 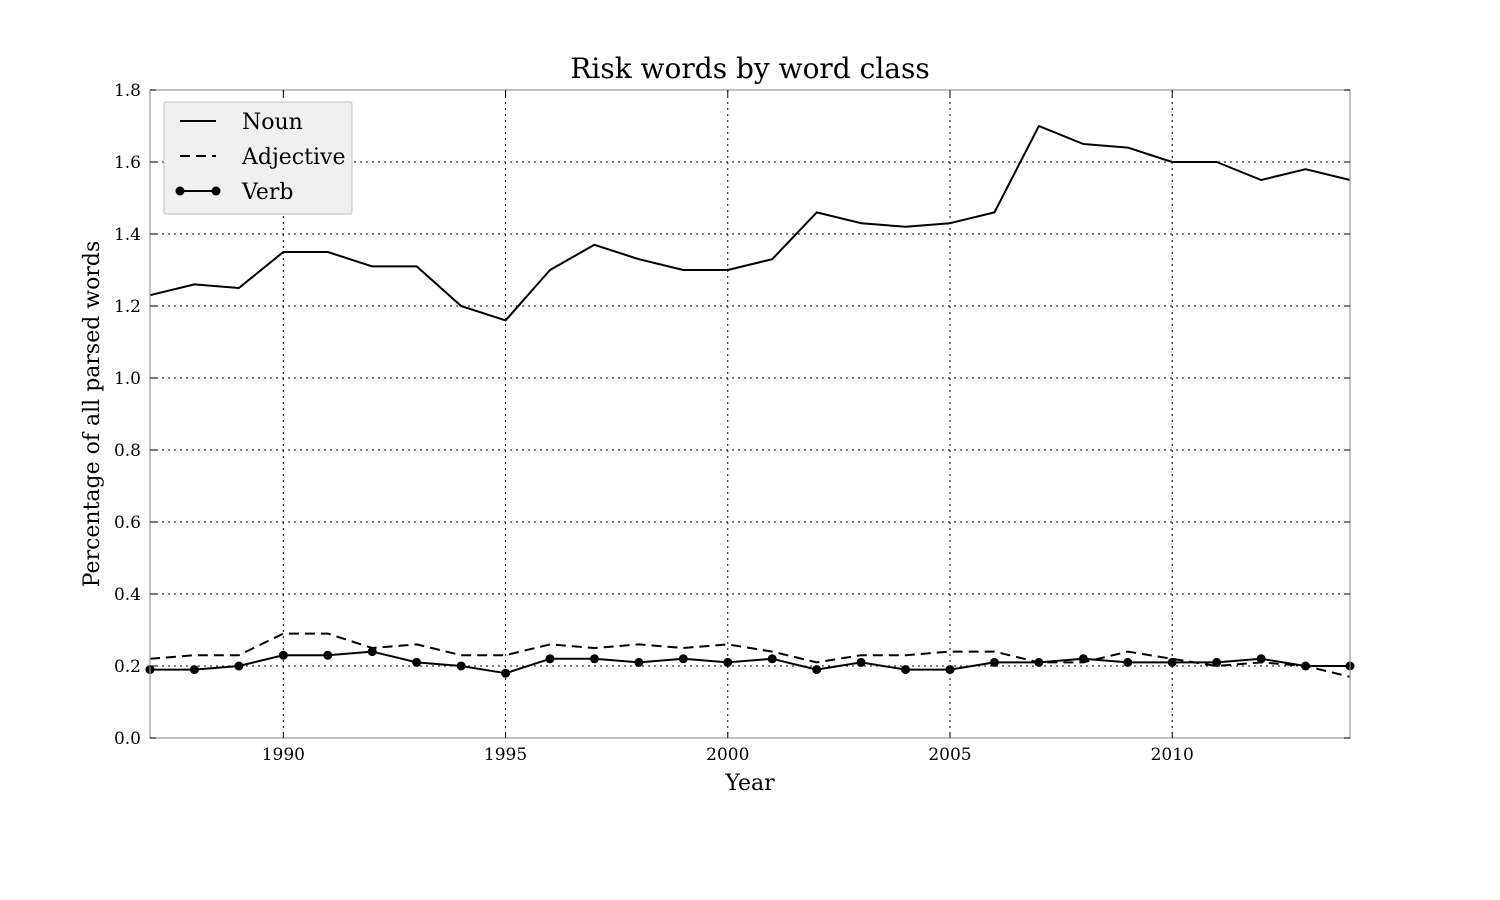 What do you see at coordinates (127, 235) in the screenshot?
I see `y-tick-label: 1.4` at bounding box center [127, 235].